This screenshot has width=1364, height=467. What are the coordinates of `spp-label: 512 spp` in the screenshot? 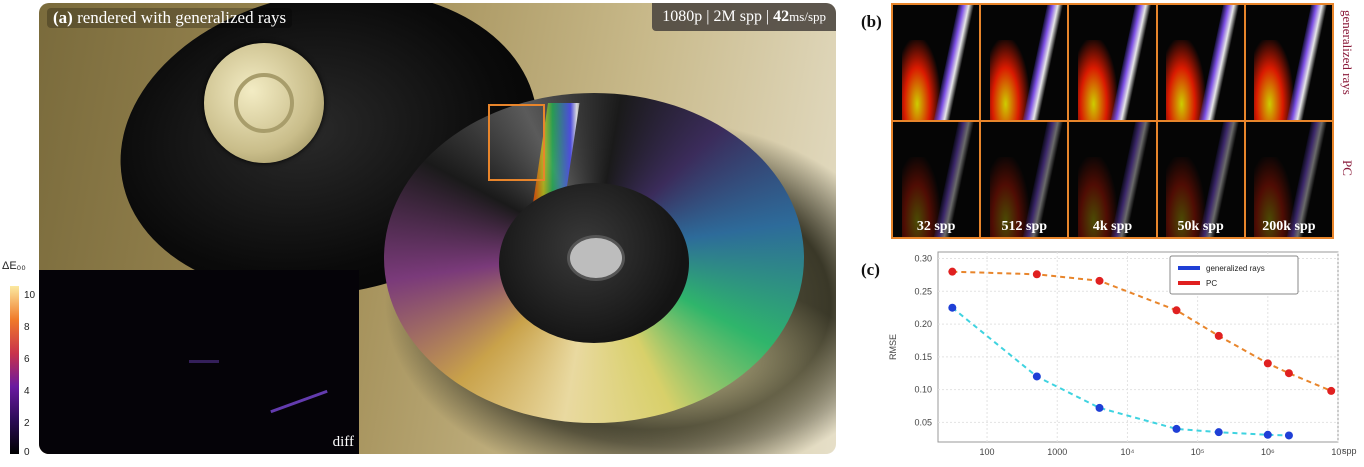 It's located at (1024, 226).